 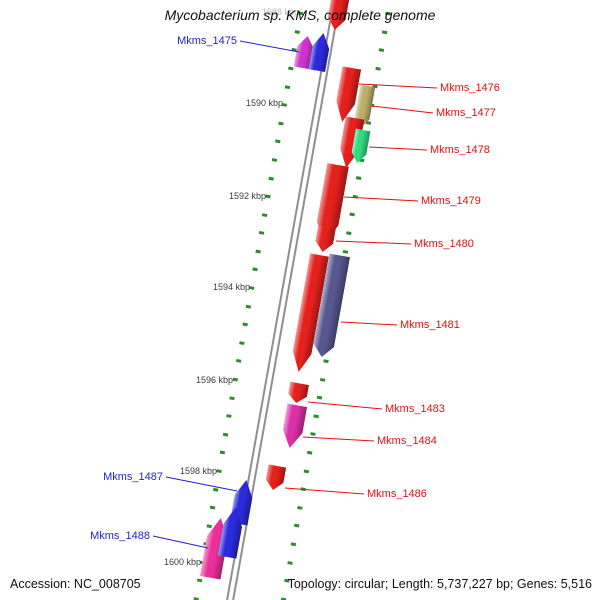 I want to click on scale-label-1592-kbp: 1592 kbp, so click(x=247, y=196).